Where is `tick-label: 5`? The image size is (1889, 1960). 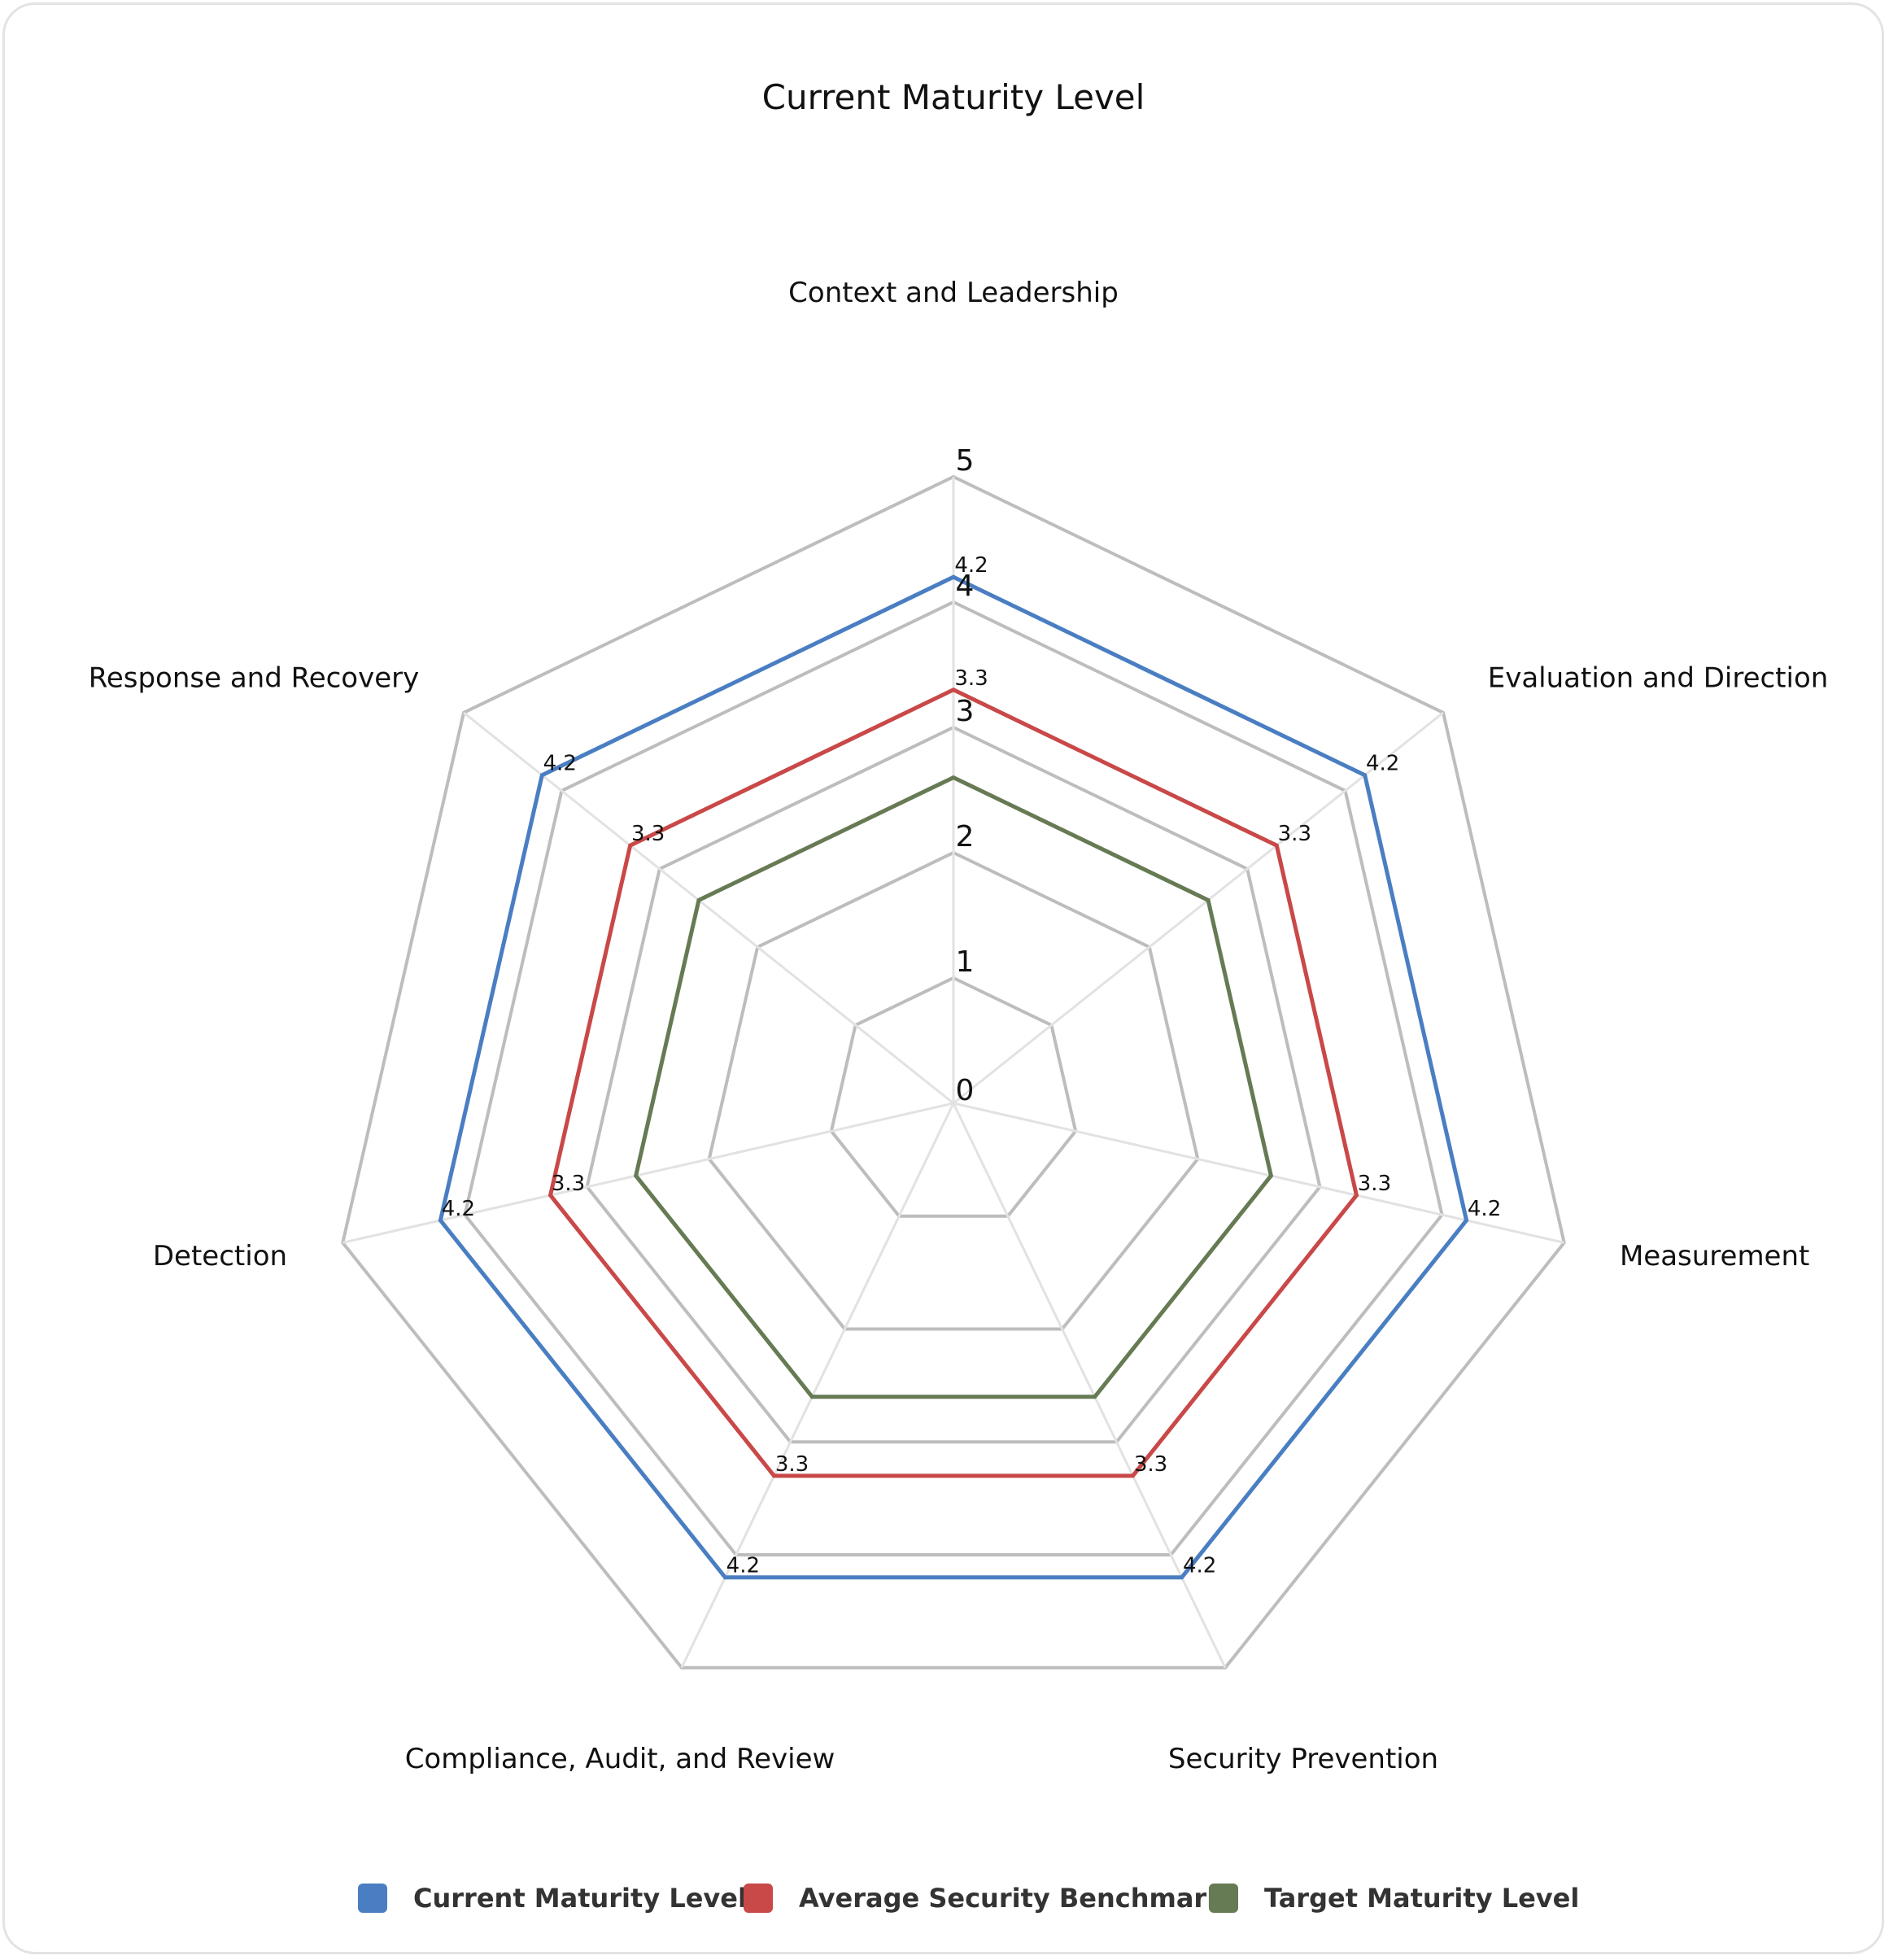
tick-label: 5 is located at coordinates (965, 461).